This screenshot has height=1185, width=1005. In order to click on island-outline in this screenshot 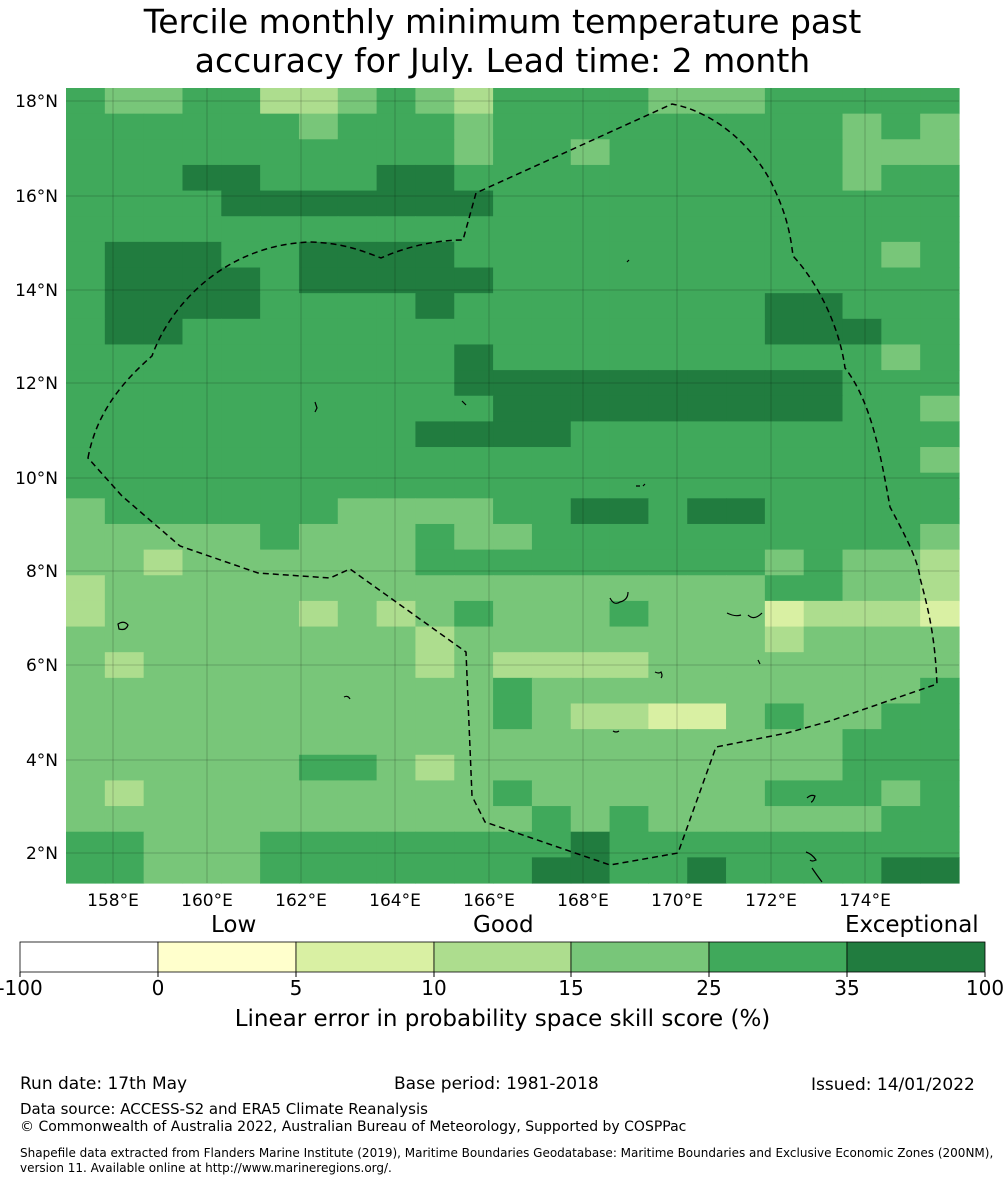, I will do `click(123, 626)`.